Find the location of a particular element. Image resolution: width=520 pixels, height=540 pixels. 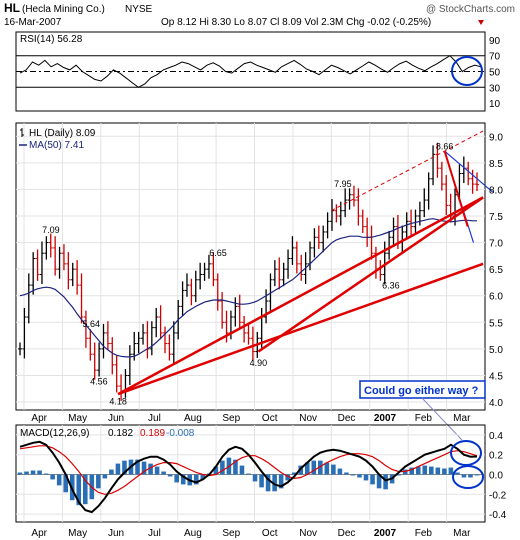

rsi-ticks: 90 70 50 30 10 is located at coordinates (495, 73).